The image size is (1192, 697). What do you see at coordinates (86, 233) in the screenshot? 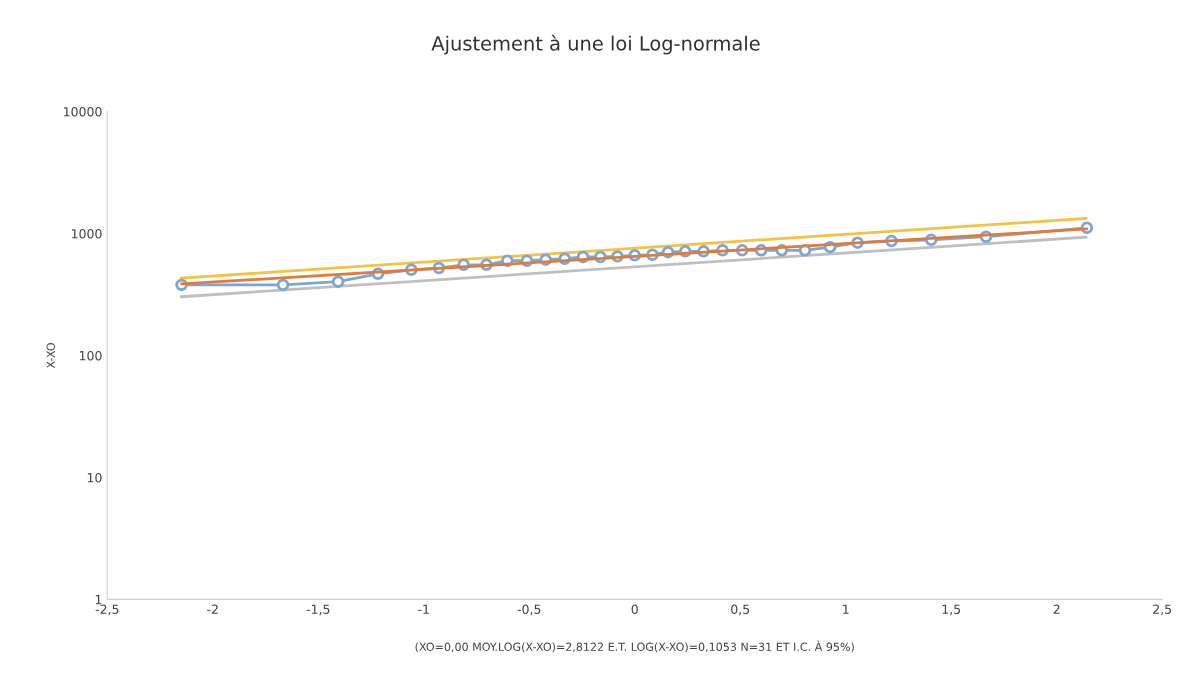
I see `y-tick-label: 1000` at bounding box center [86, 233].